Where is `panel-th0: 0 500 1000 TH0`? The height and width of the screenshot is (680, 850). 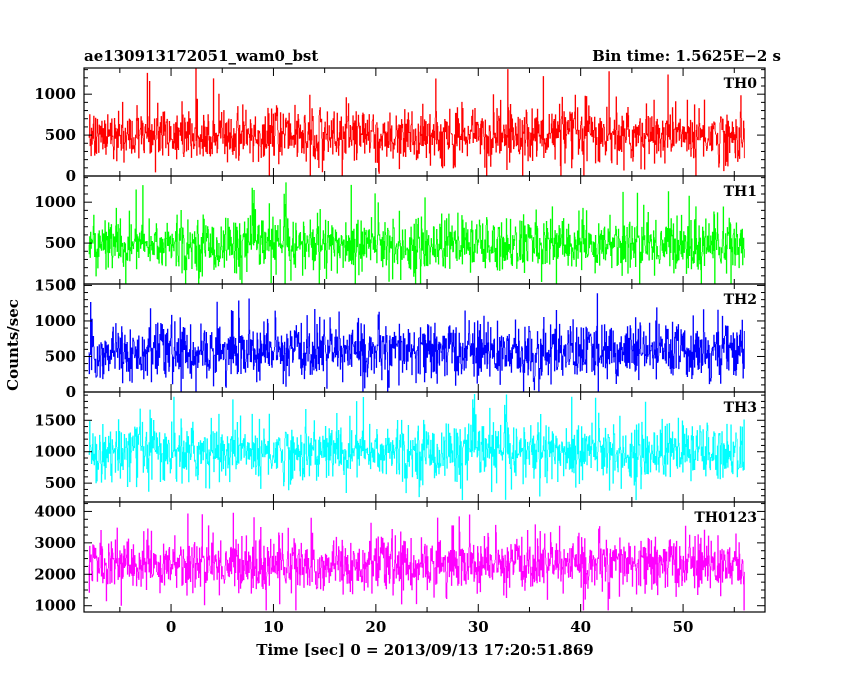
panel-th0: 0 500 1000 TH0 is located at coordinates (400, 126).